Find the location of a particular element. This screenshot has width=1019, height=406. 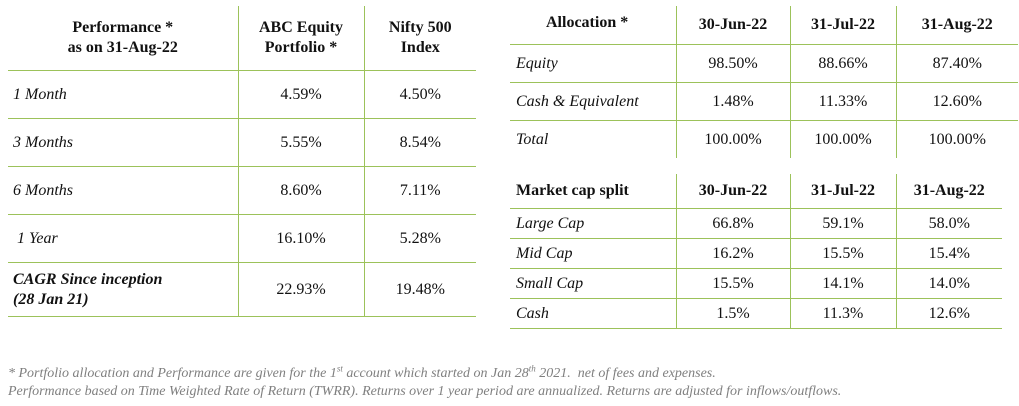

cap-value: 66.8% is located at coordinates (732, 223).